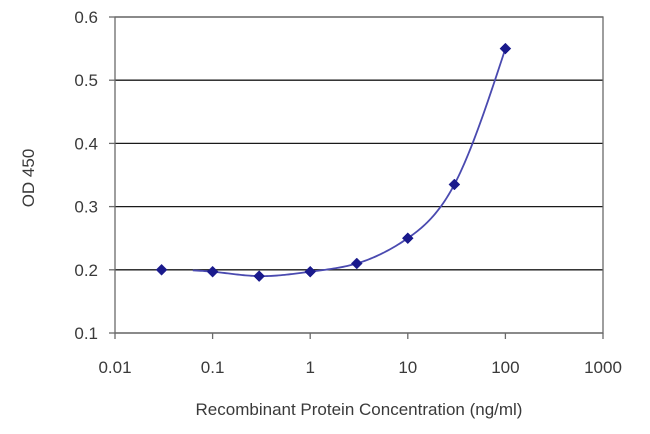 This screenshot has width=650, height=434. I want to click on y-axis-label: OD 450, so click(28, 178).